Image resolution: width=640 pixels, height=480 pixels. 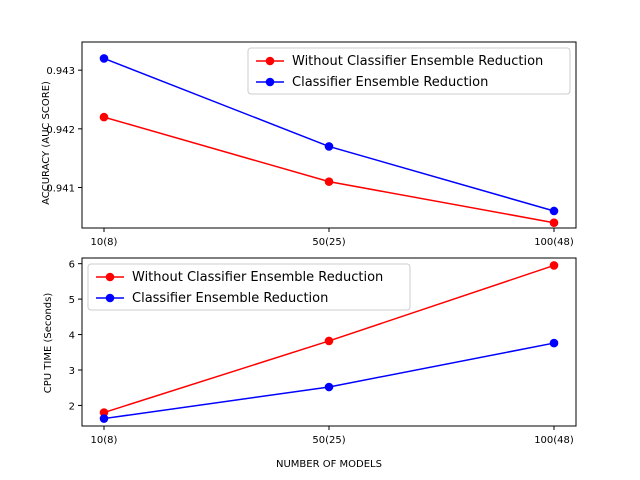 I want to click on cpu-time-y-ticks: 2 3 4 5 6, so click(x=75, y=336).